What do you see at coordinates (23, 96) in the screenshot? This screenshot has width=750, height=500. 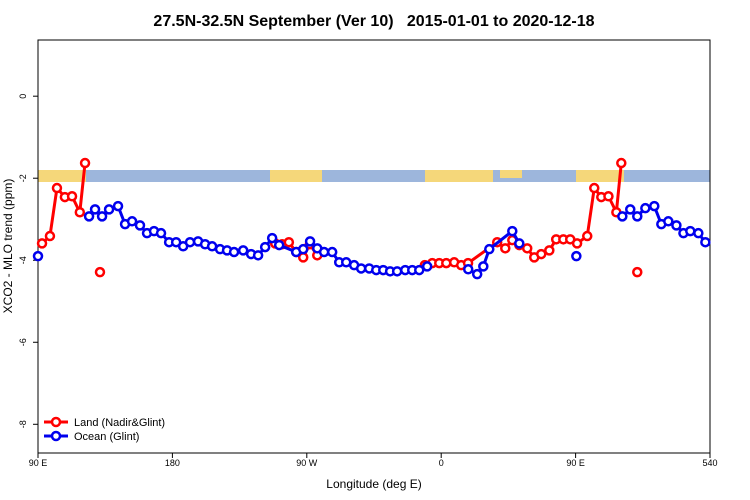 I see `y-tick-label: 0` at bounding box center [23, 96].